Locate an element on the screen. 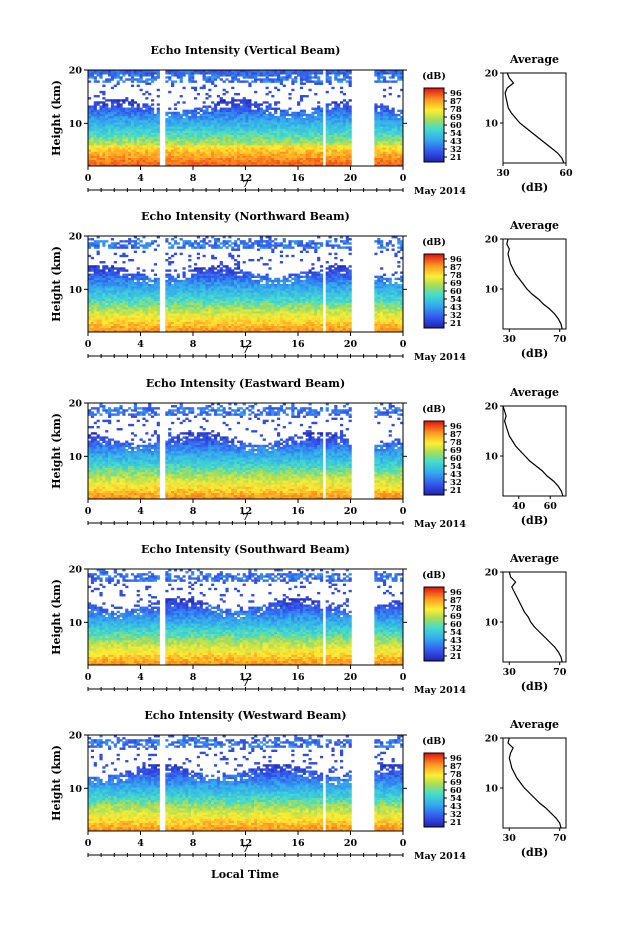 The height and width of the screenshot is (929, 617). x-tick-label: 4 is located at coordinates (140, 178).